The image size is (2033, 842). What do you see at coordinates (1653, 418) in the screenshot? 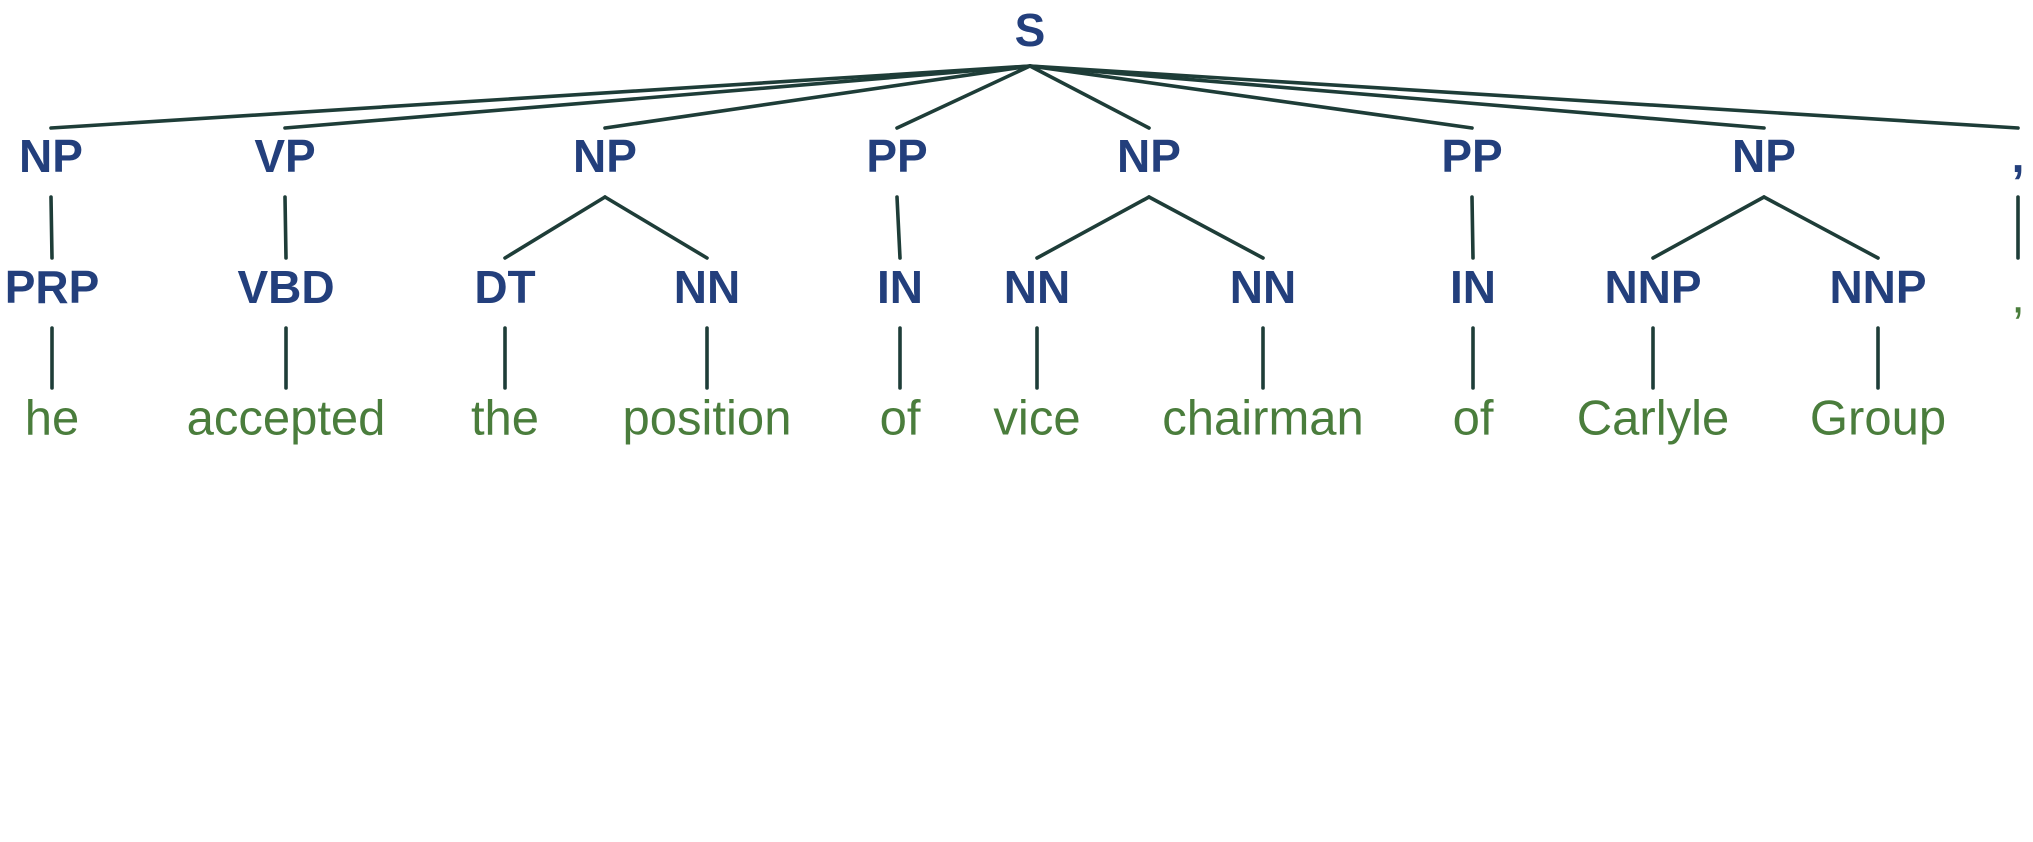
I see `word-token: Carlyle` at bounding box center [1653, 418].